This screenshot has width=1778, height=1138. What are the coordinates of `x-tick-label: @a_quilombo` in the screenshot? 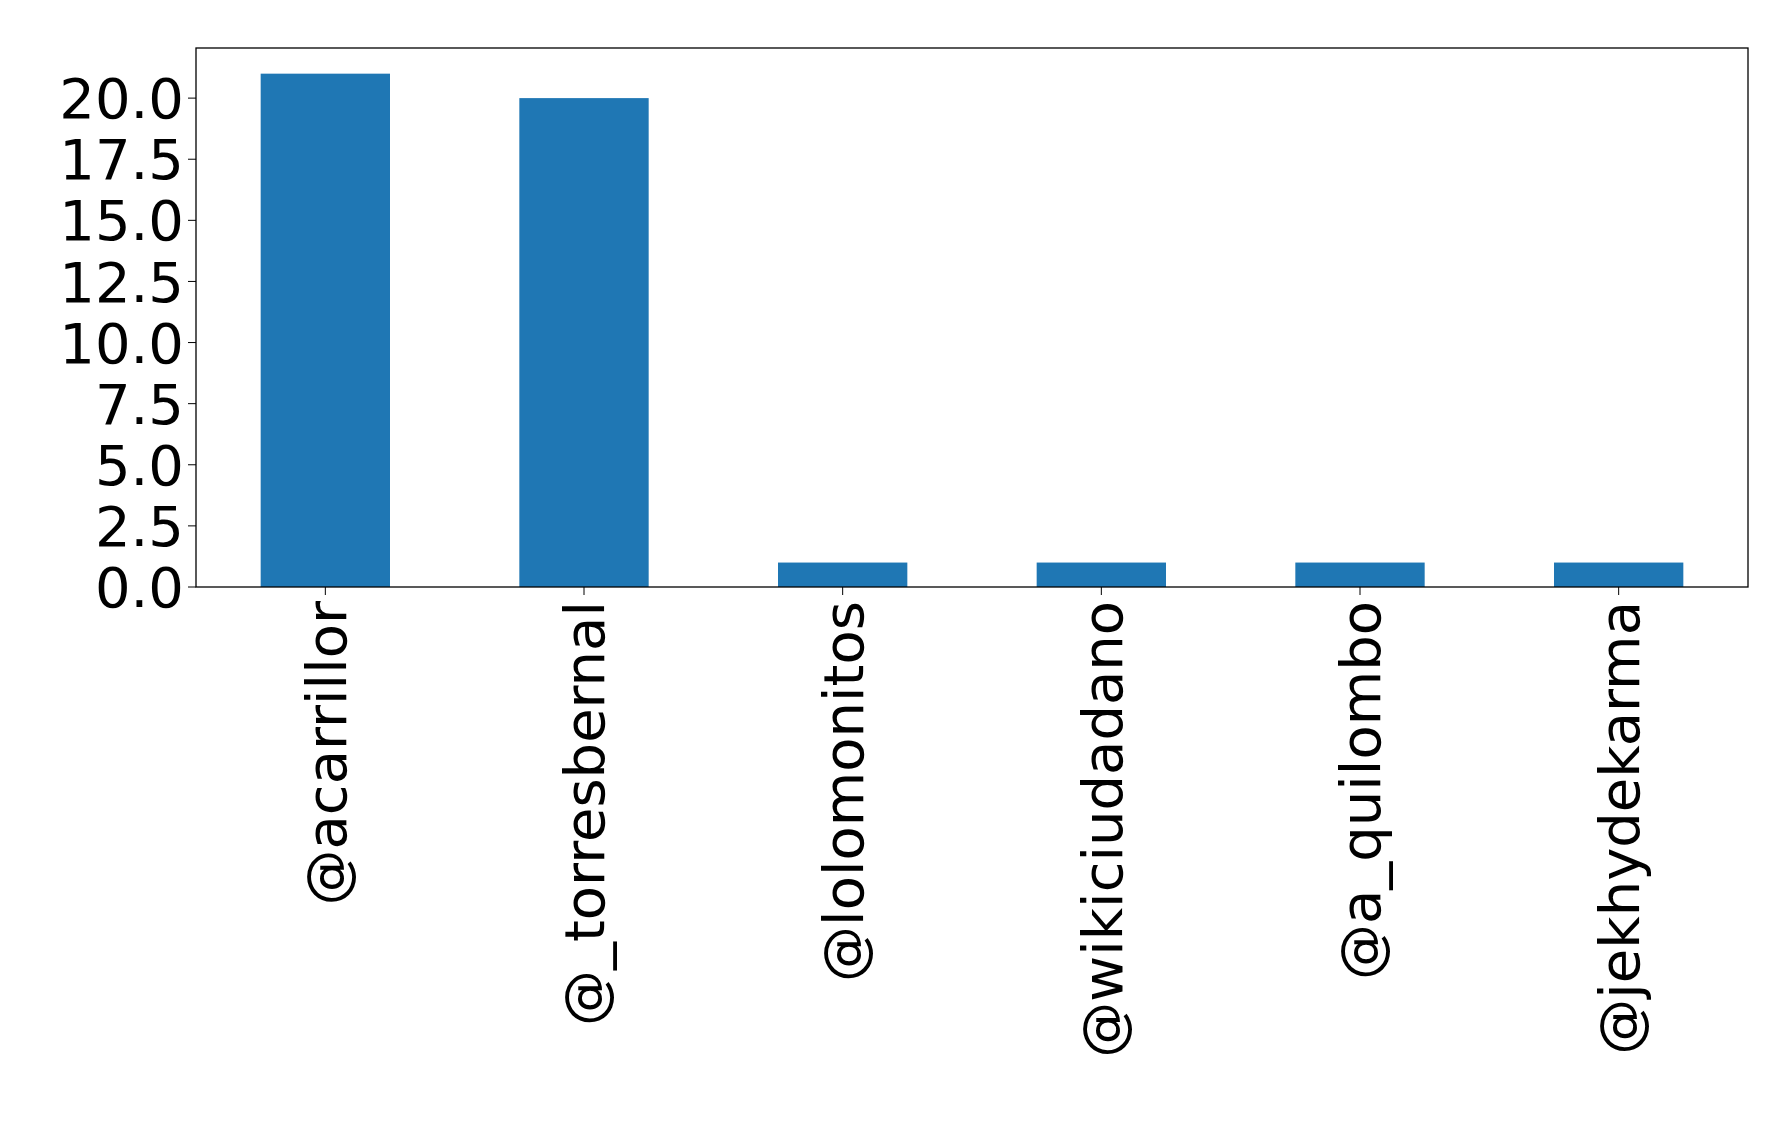 It's located at (1361, 791).